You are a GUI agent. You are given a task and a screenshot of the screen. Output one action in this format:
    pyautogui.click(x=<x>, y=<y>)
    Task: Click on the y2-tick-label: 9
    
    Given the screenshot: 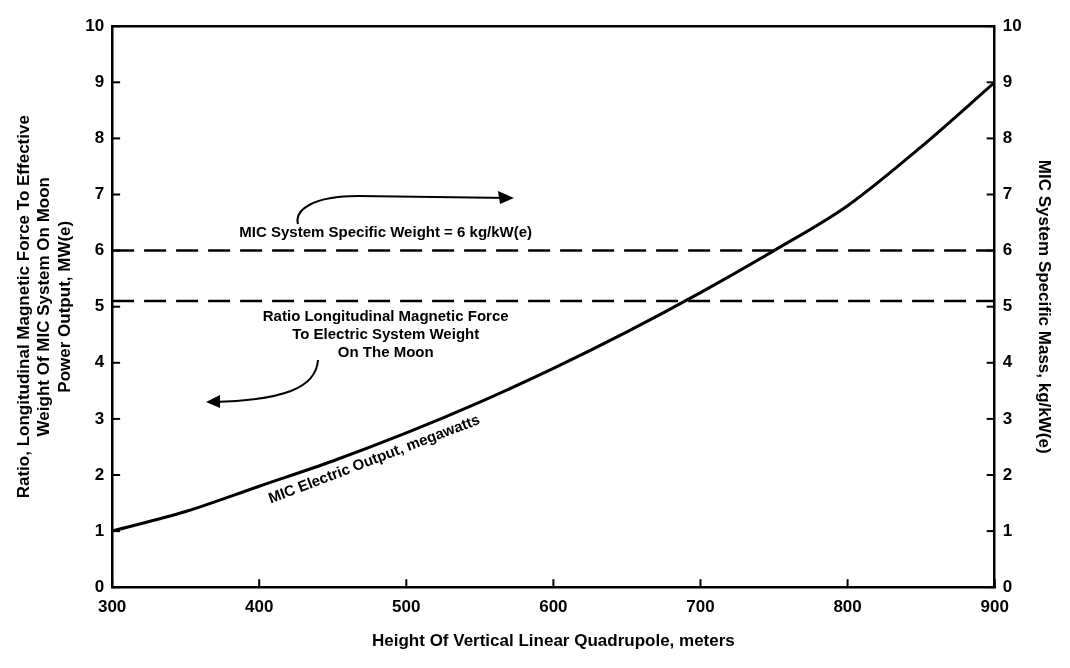 What is the action you would take?
    pyautogui.click(x=1007, y=81)
    